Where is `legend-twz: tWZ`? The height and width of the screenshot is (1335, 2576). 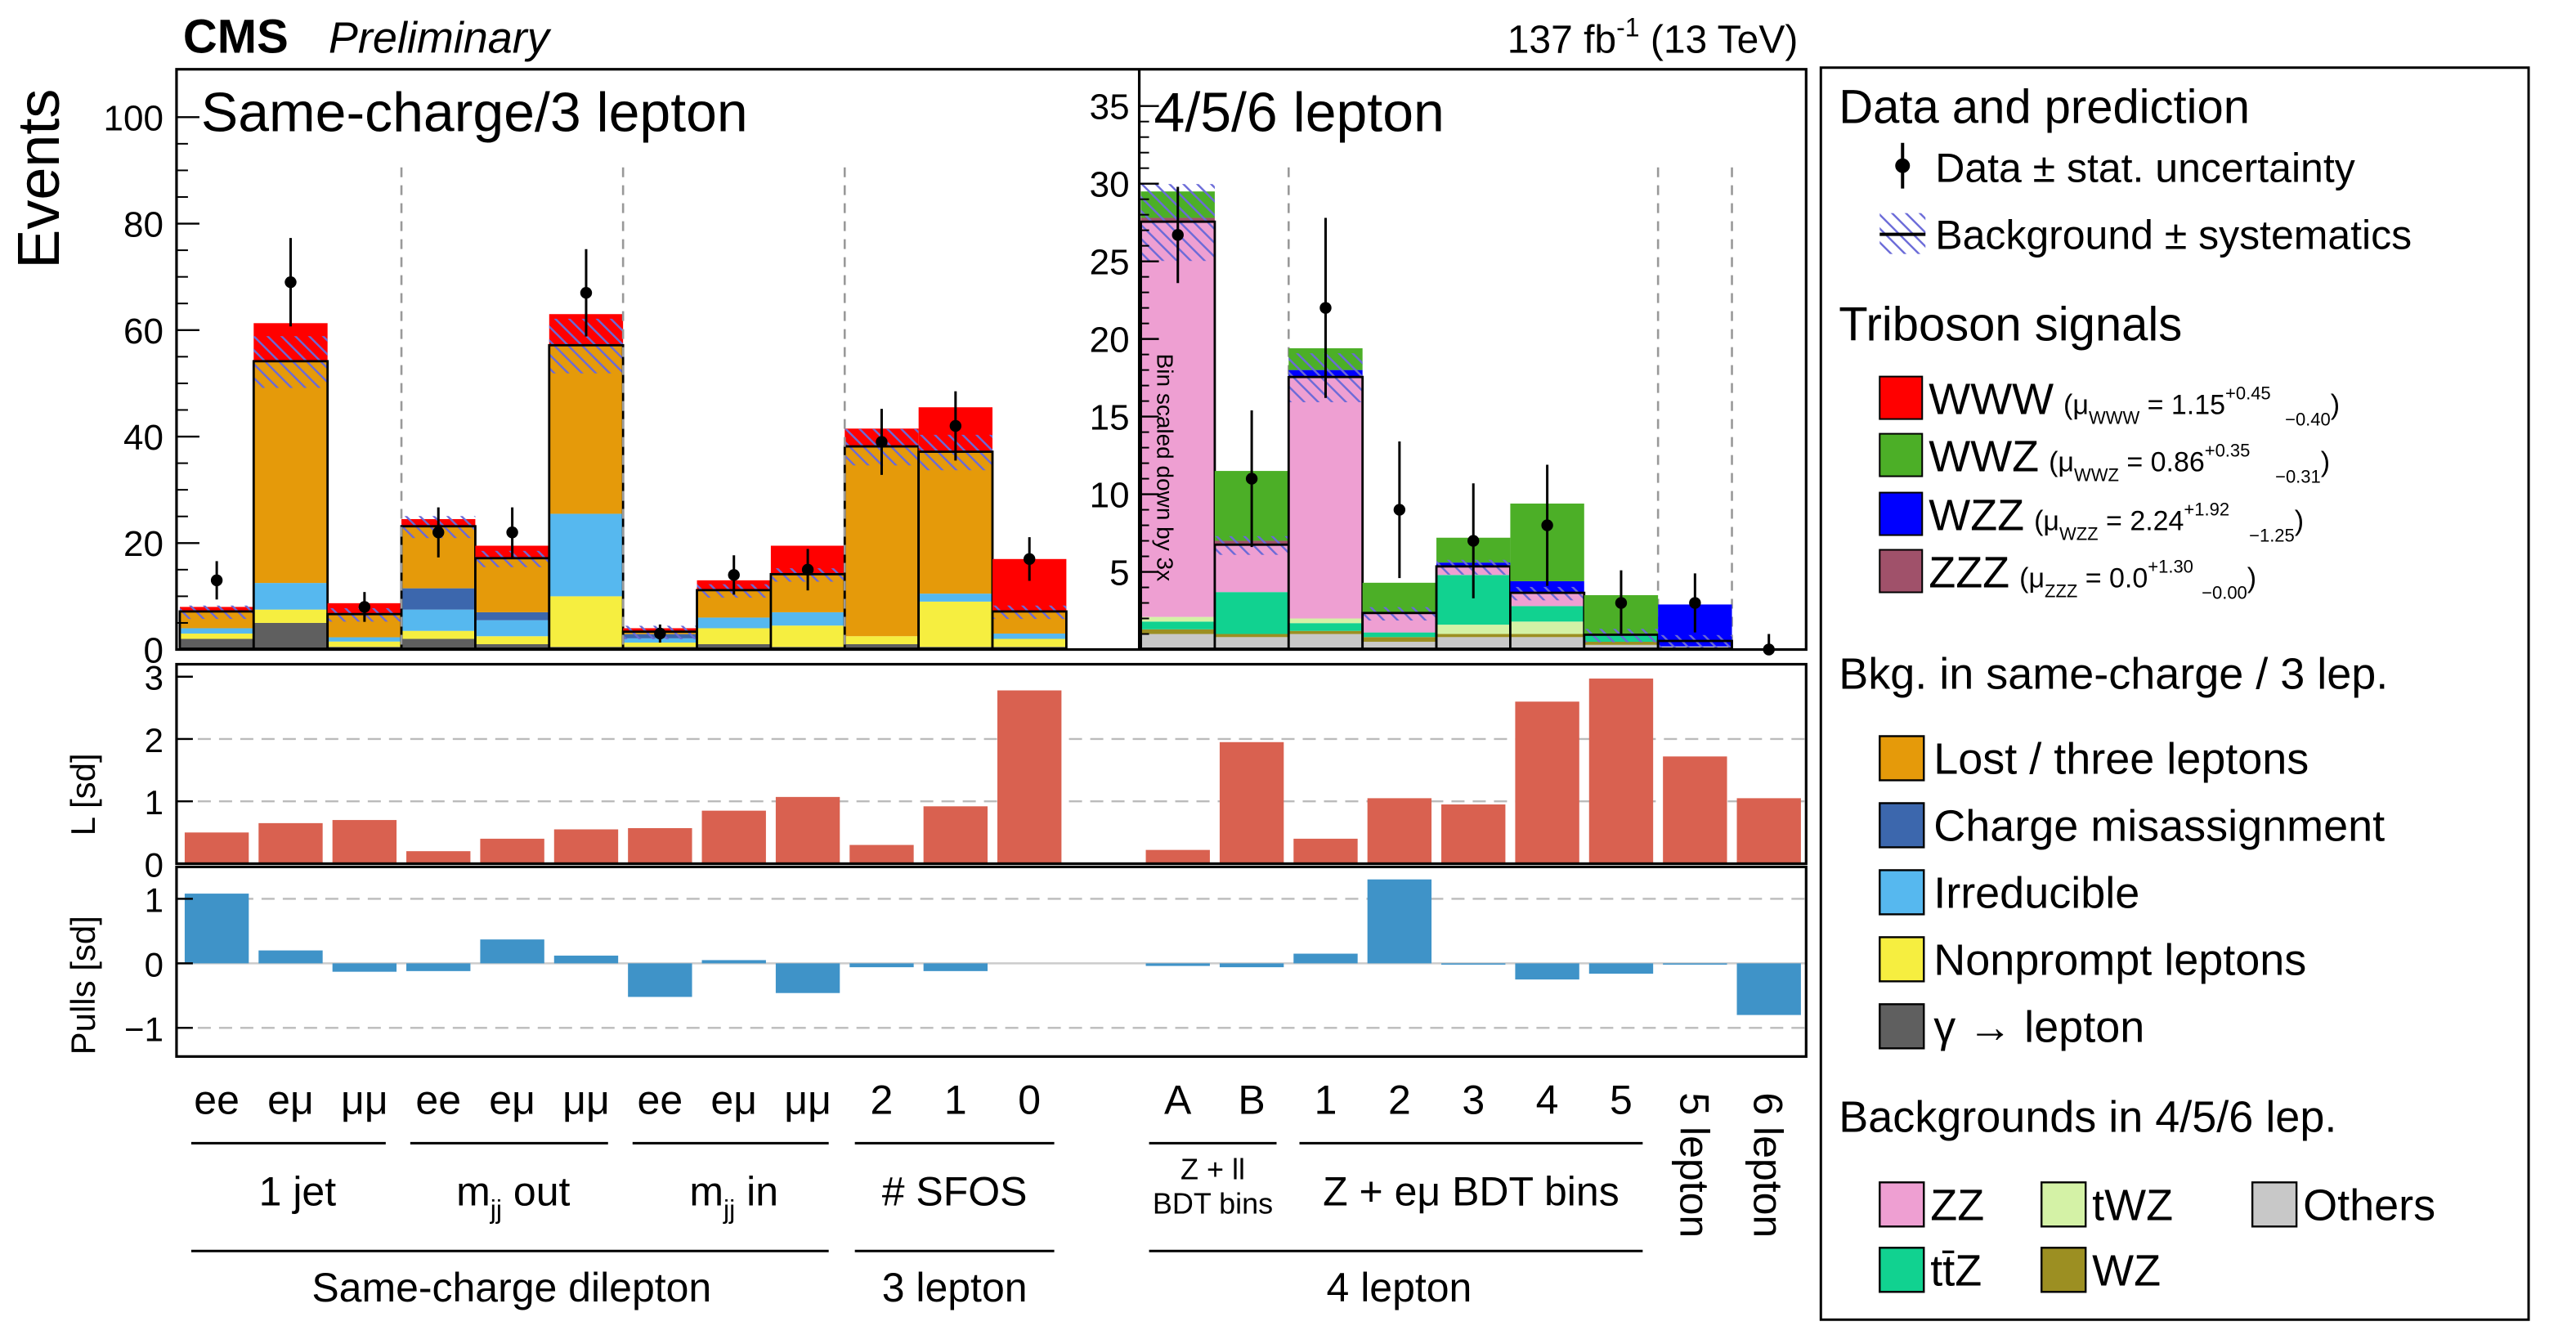 legend-twz: tWZ is located at coordinates (2133, 1205).